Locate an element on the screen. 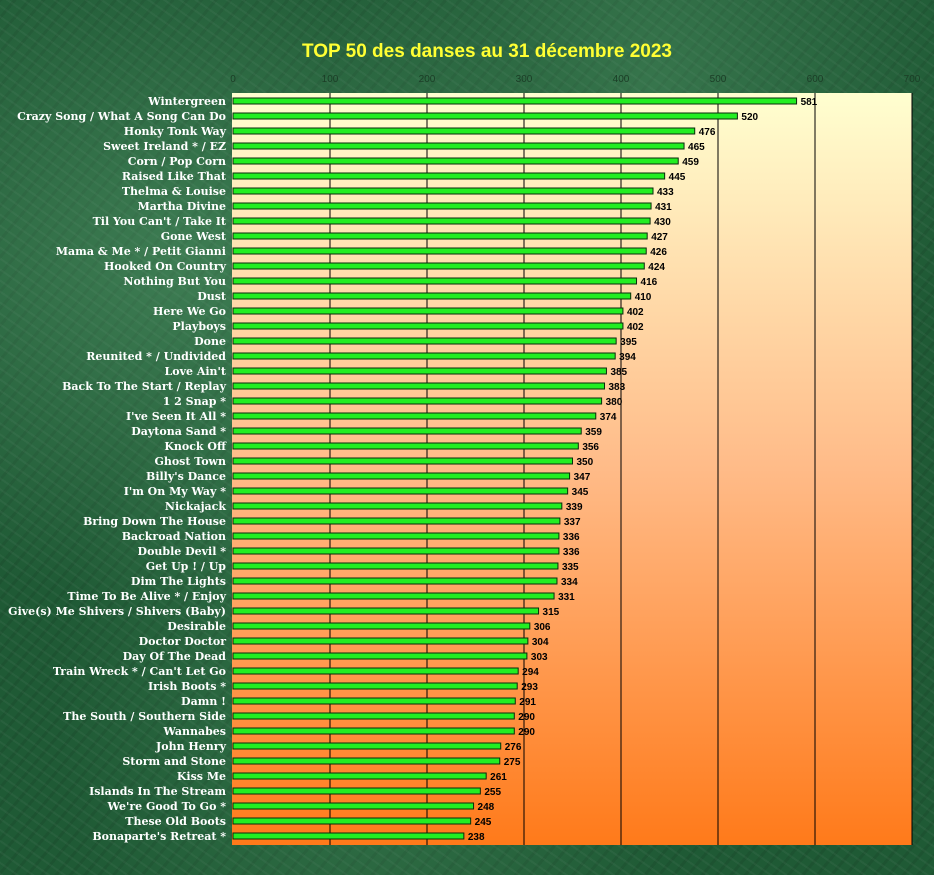  x-tick-label: 400 is located at coordinates (621, 79).